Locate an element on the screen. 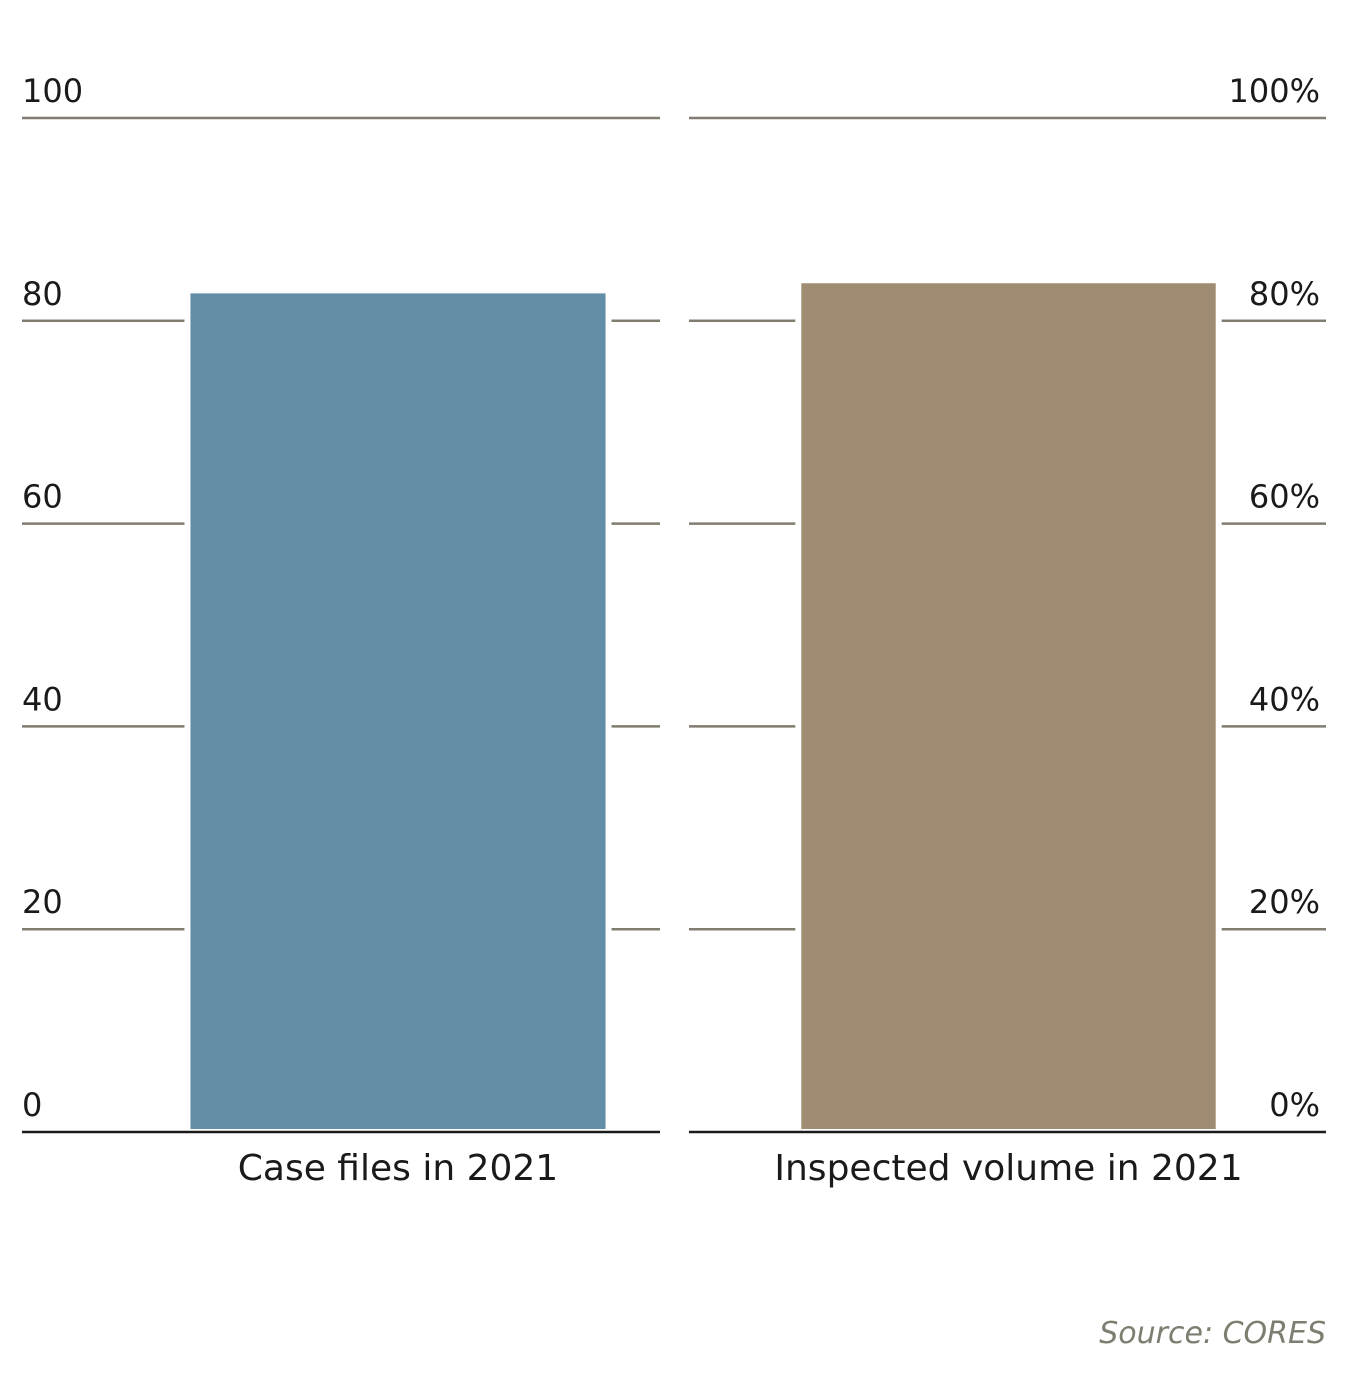 This screenshot has width=1347, height=1393. x-tick-label: Case files in 2021 is located at coordinates (398, 1168).